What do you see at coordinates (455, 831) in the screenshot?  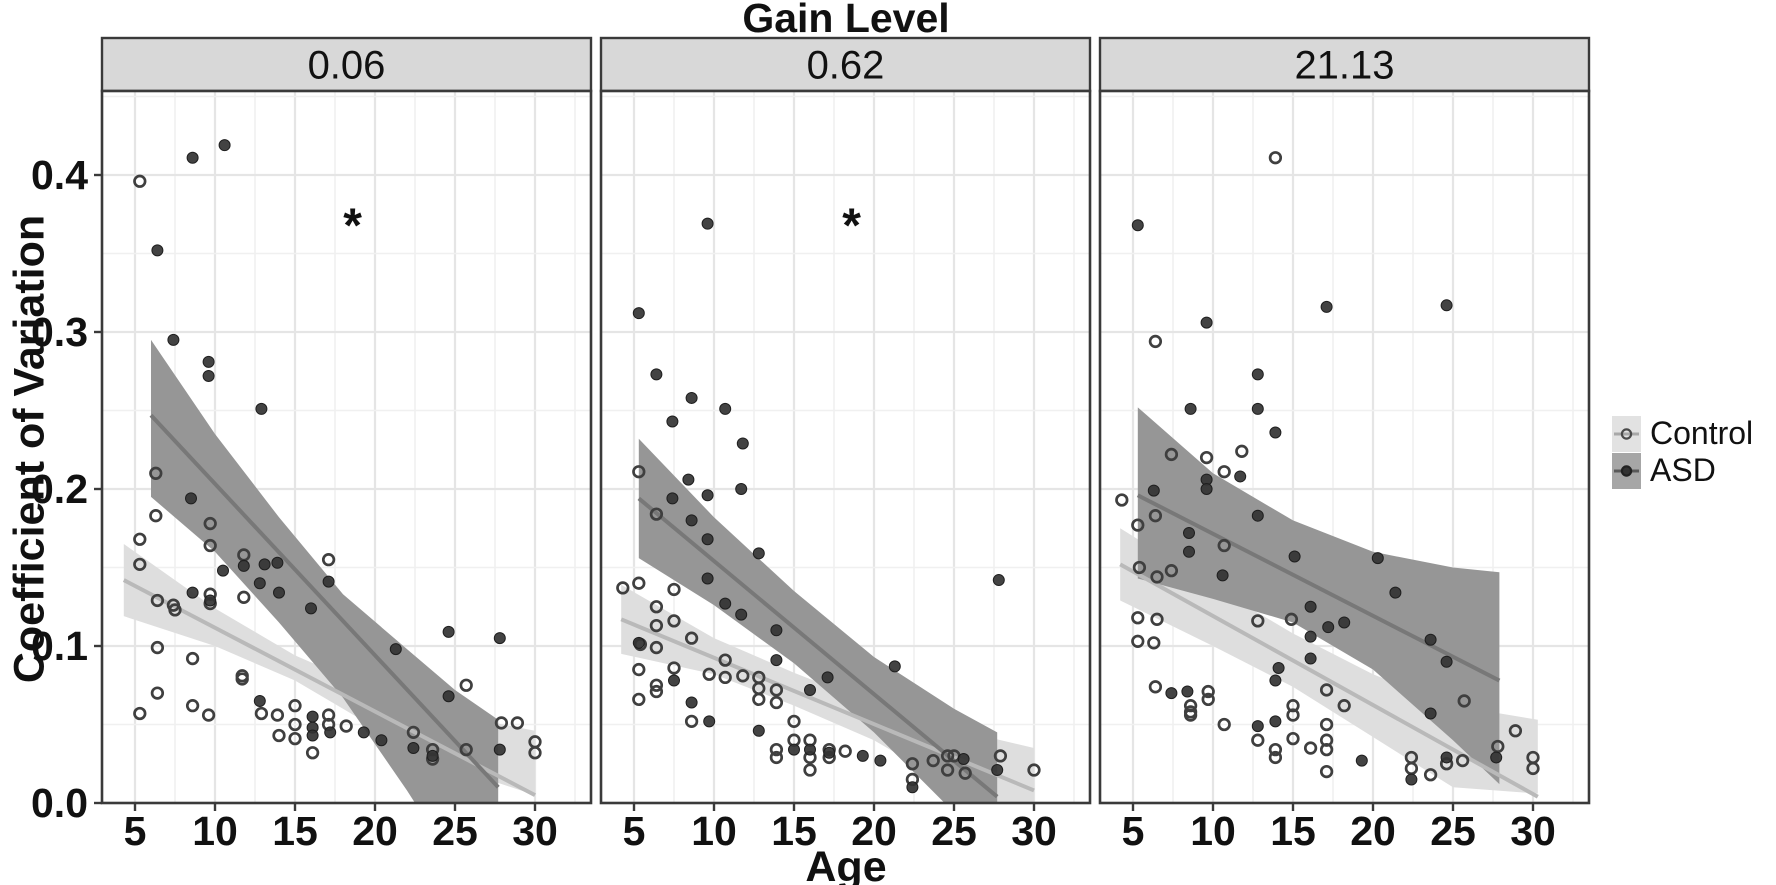 I see `x-tick-label: 25` at bounding box center [455, 831].